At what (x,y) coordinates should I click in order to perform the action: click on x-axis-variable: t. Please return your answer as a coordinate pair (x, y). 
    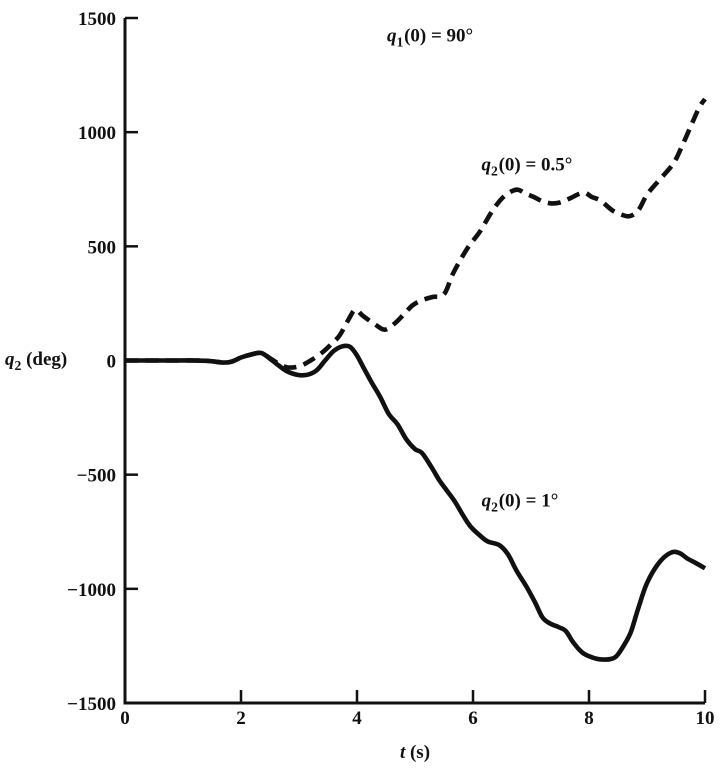
    Looking at the image, I should click on (402, 752).